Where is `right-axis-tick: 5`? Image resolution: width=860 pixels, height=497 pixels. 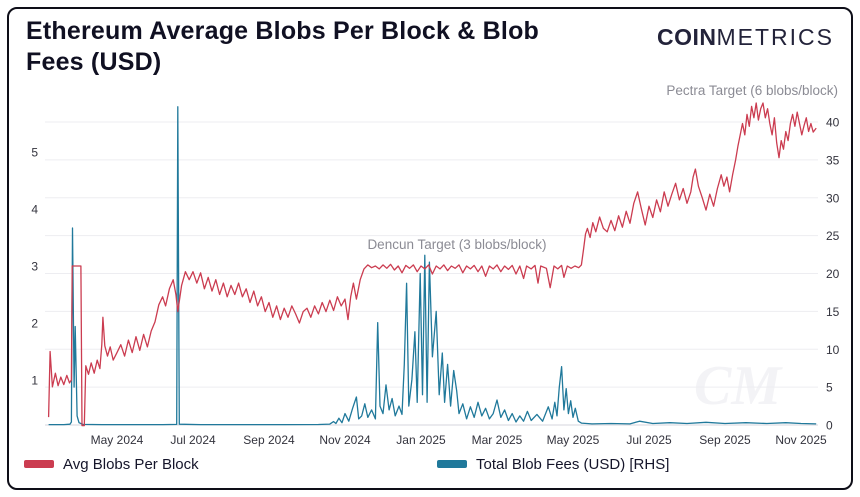 right-axis-tick: 5 is located at coordinates (829, 388).